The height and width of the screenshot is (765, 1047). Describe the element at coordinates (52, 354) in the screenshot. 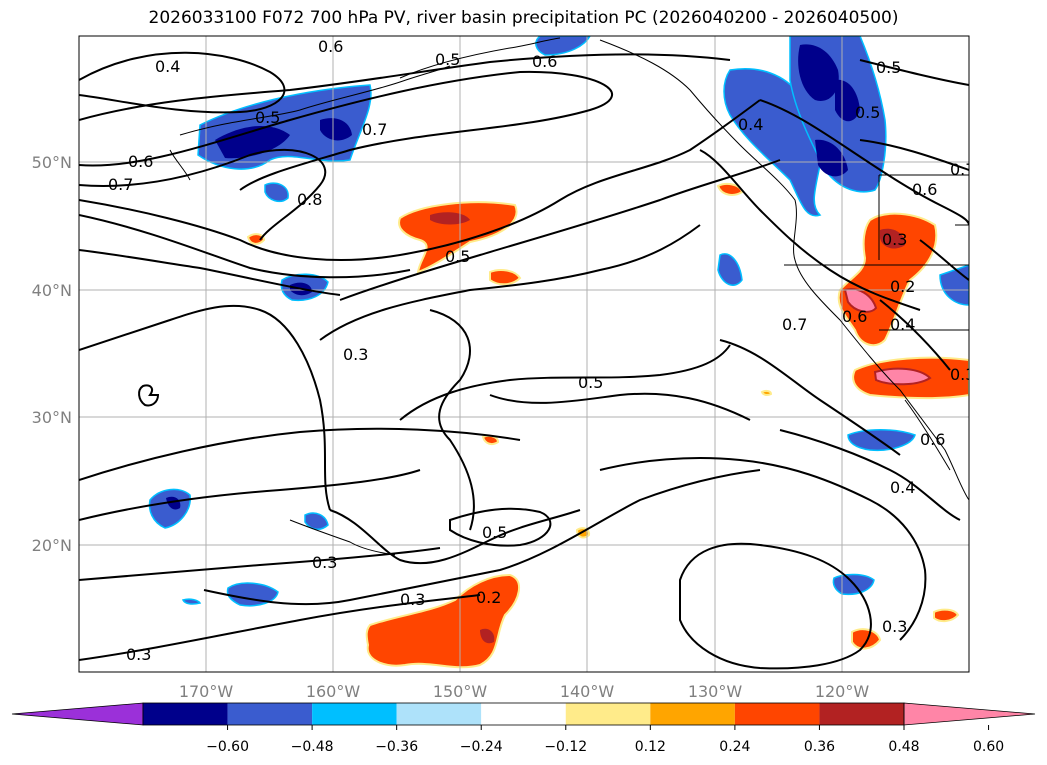

I see `latitude-labels: 50°N 40°N 30°N 20°N` at that location.